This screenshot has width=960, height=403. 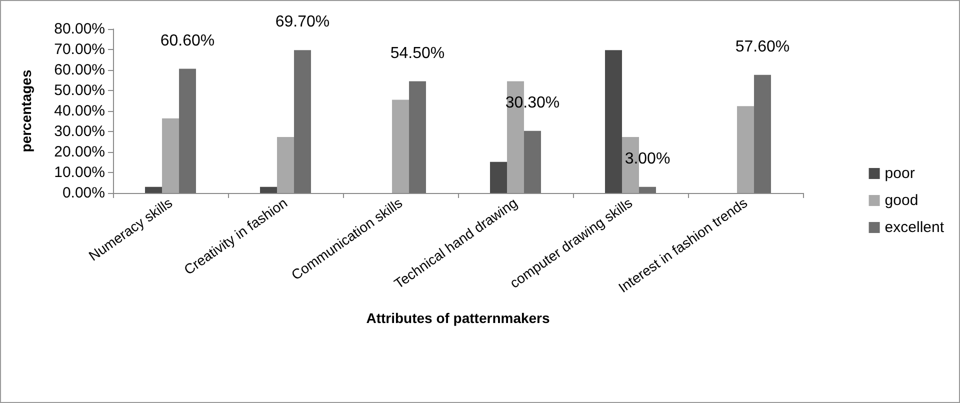 What do you see at coordinates (899, 173) in the screenshot?
I see `legend-label: poor` at bounding box center [899, 173].